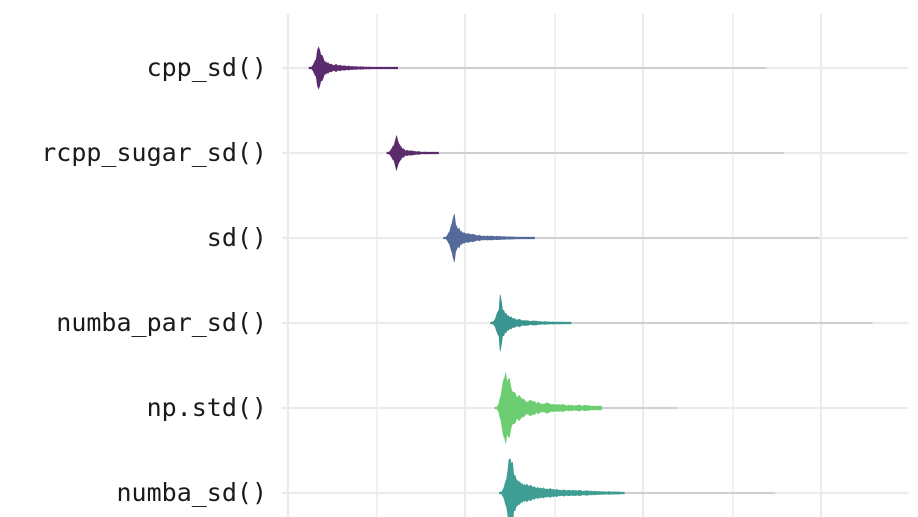 This screenshot has width=918, height=517. What do you see at coordinates (207, 407) in the screenshot?
I see `y-tick-label: np.std()` at bounding box center [207, 407].